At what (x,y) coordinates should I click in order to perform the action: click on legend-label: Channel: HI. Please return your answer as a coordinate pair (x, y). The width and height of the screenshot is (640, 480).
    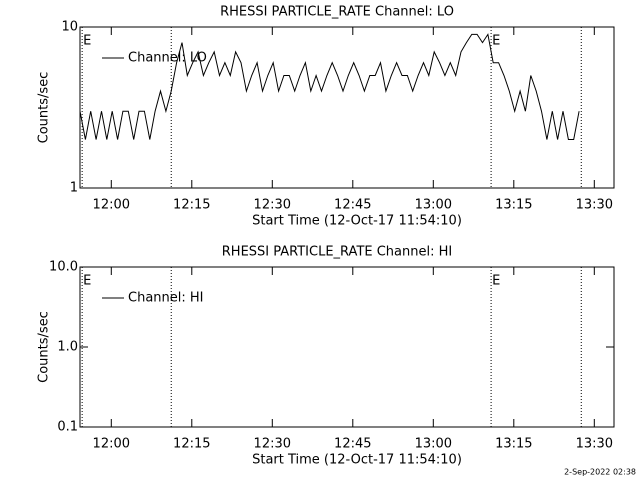
    Looking at the image, I should click on (166, 298).